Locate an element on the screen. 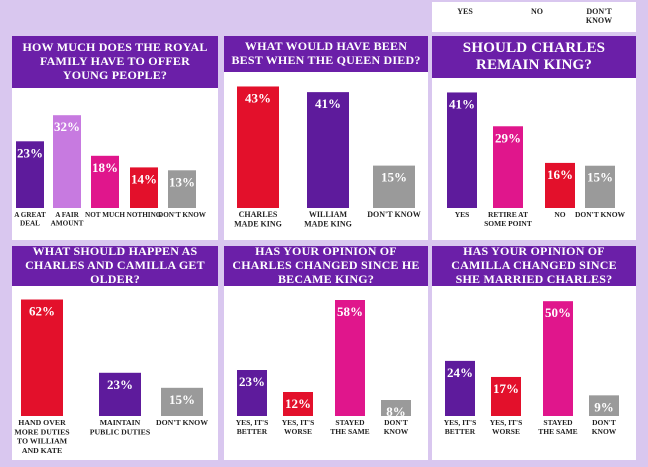 The height and width of the screenshot is (467, 648). category-label: CHARLES MADE KING is located at coordinates (258, 219).